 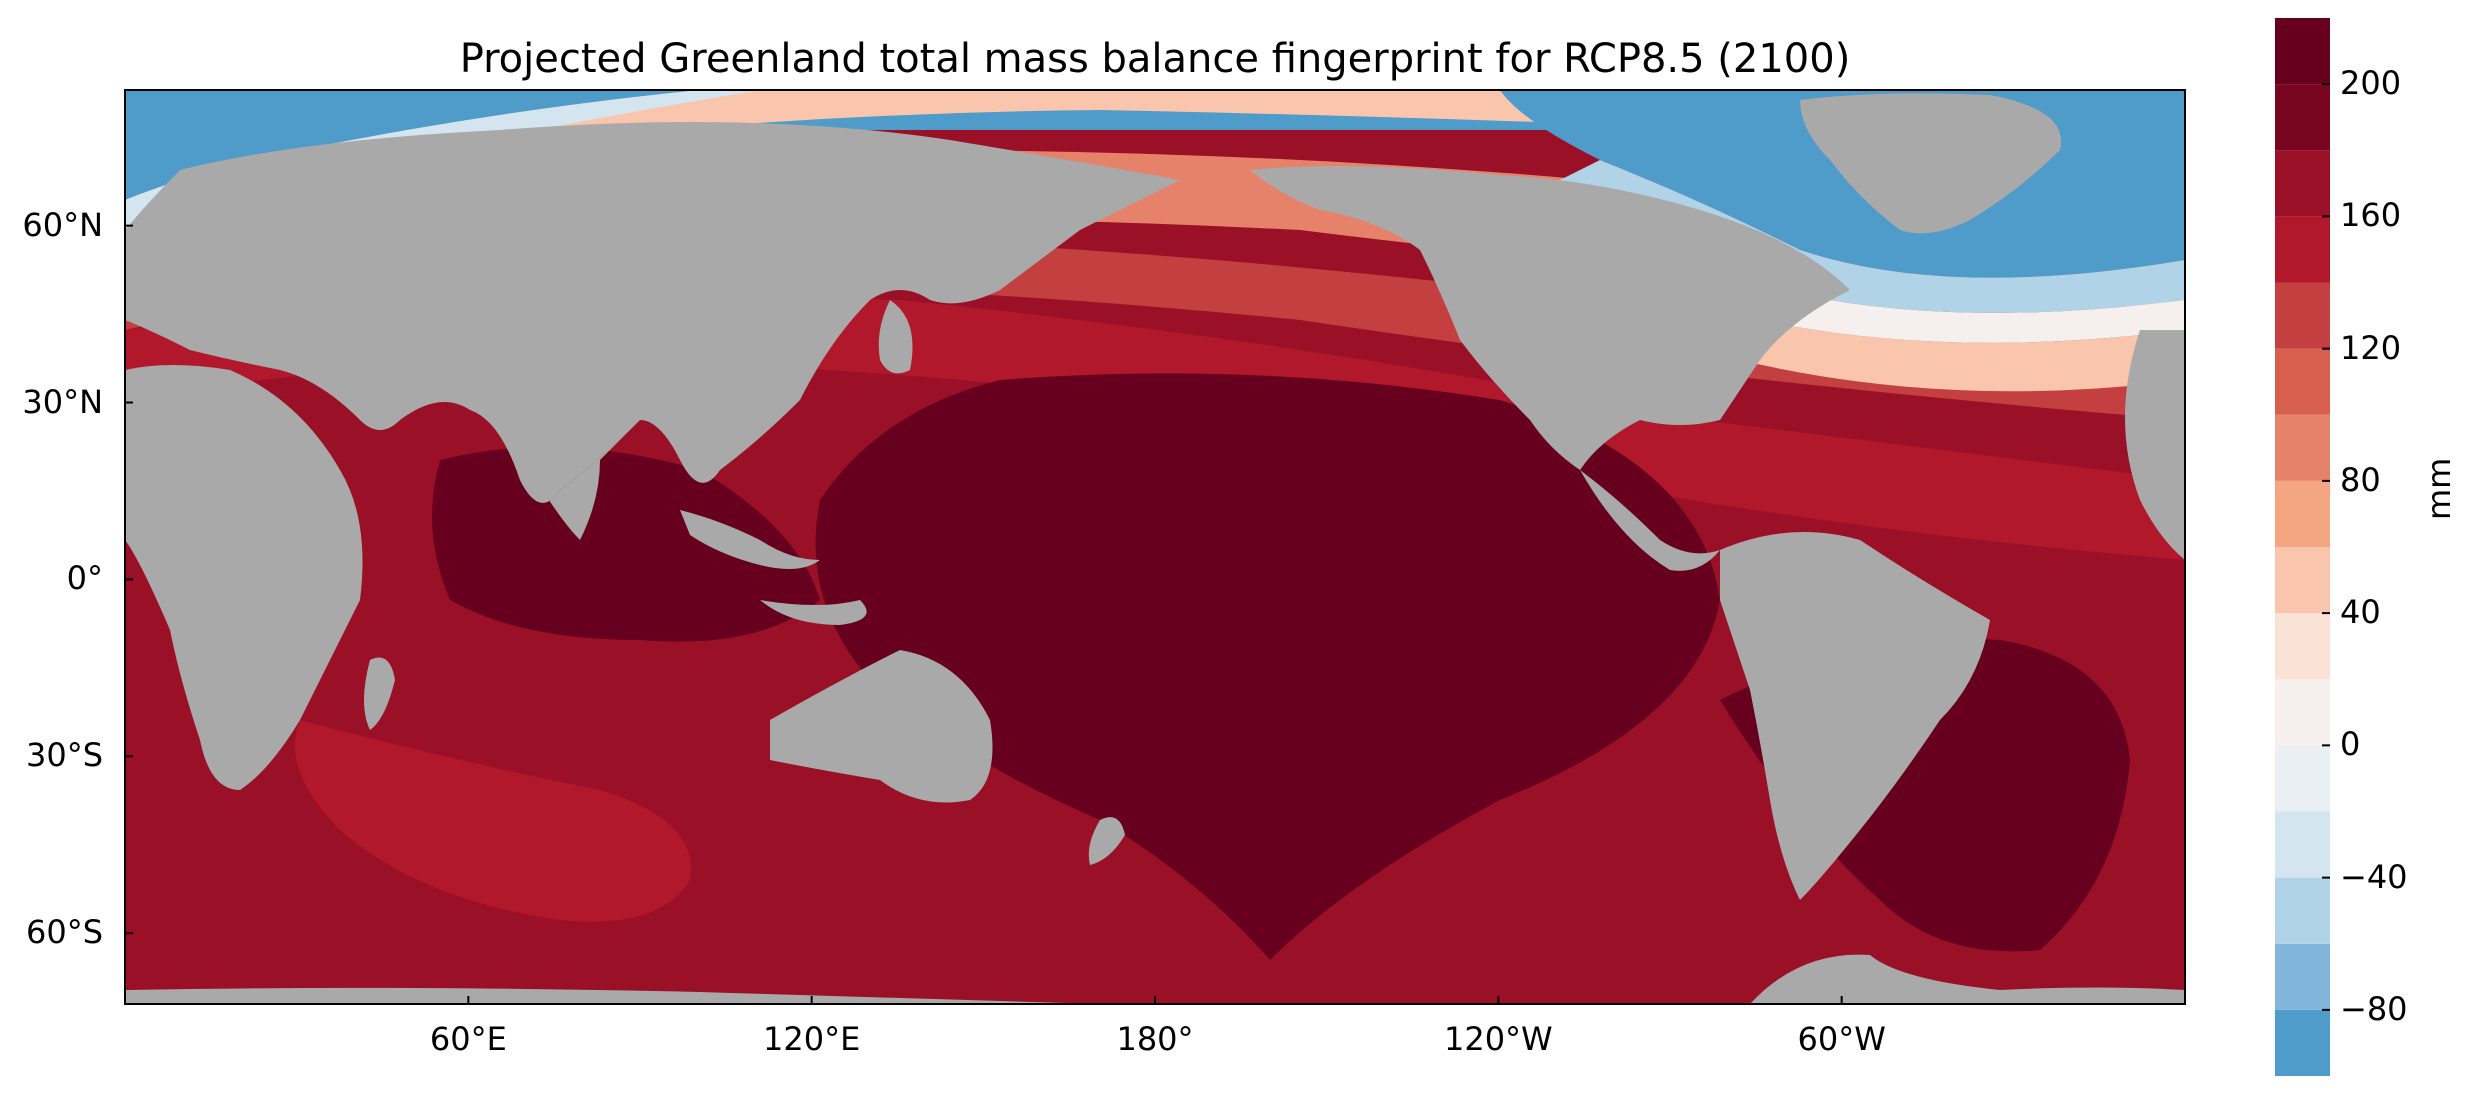 I want to click on lon-tick-label: 60°E, so click(x=468, y=1039).